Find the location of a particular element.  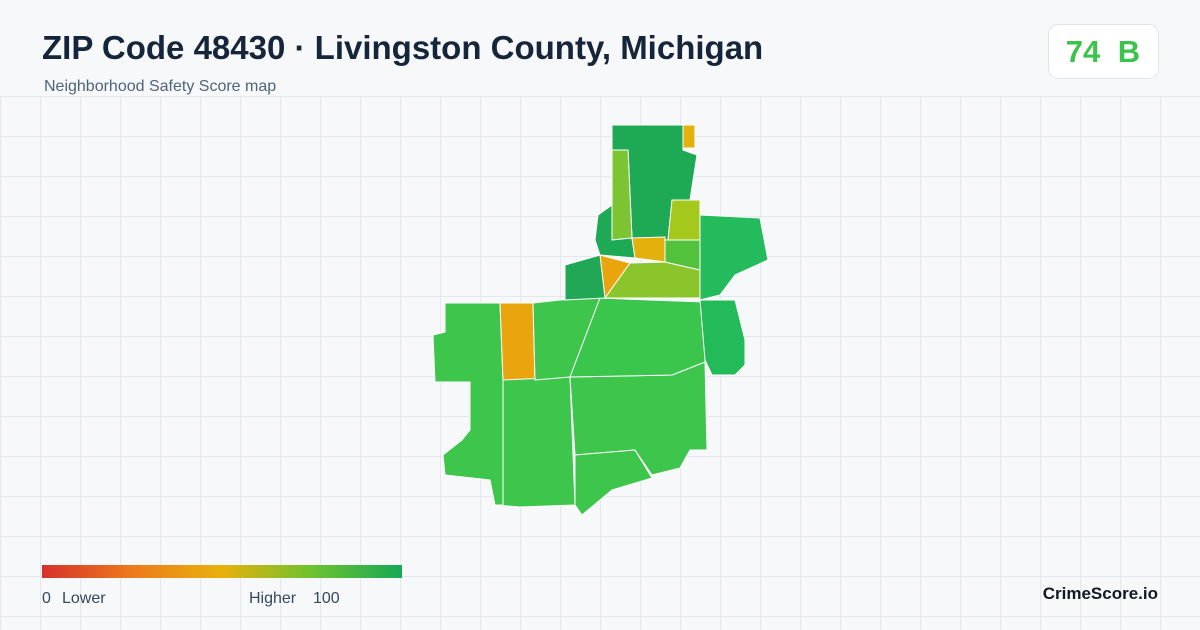

legend-min-label: Lower is located at coordinates (84, 598).